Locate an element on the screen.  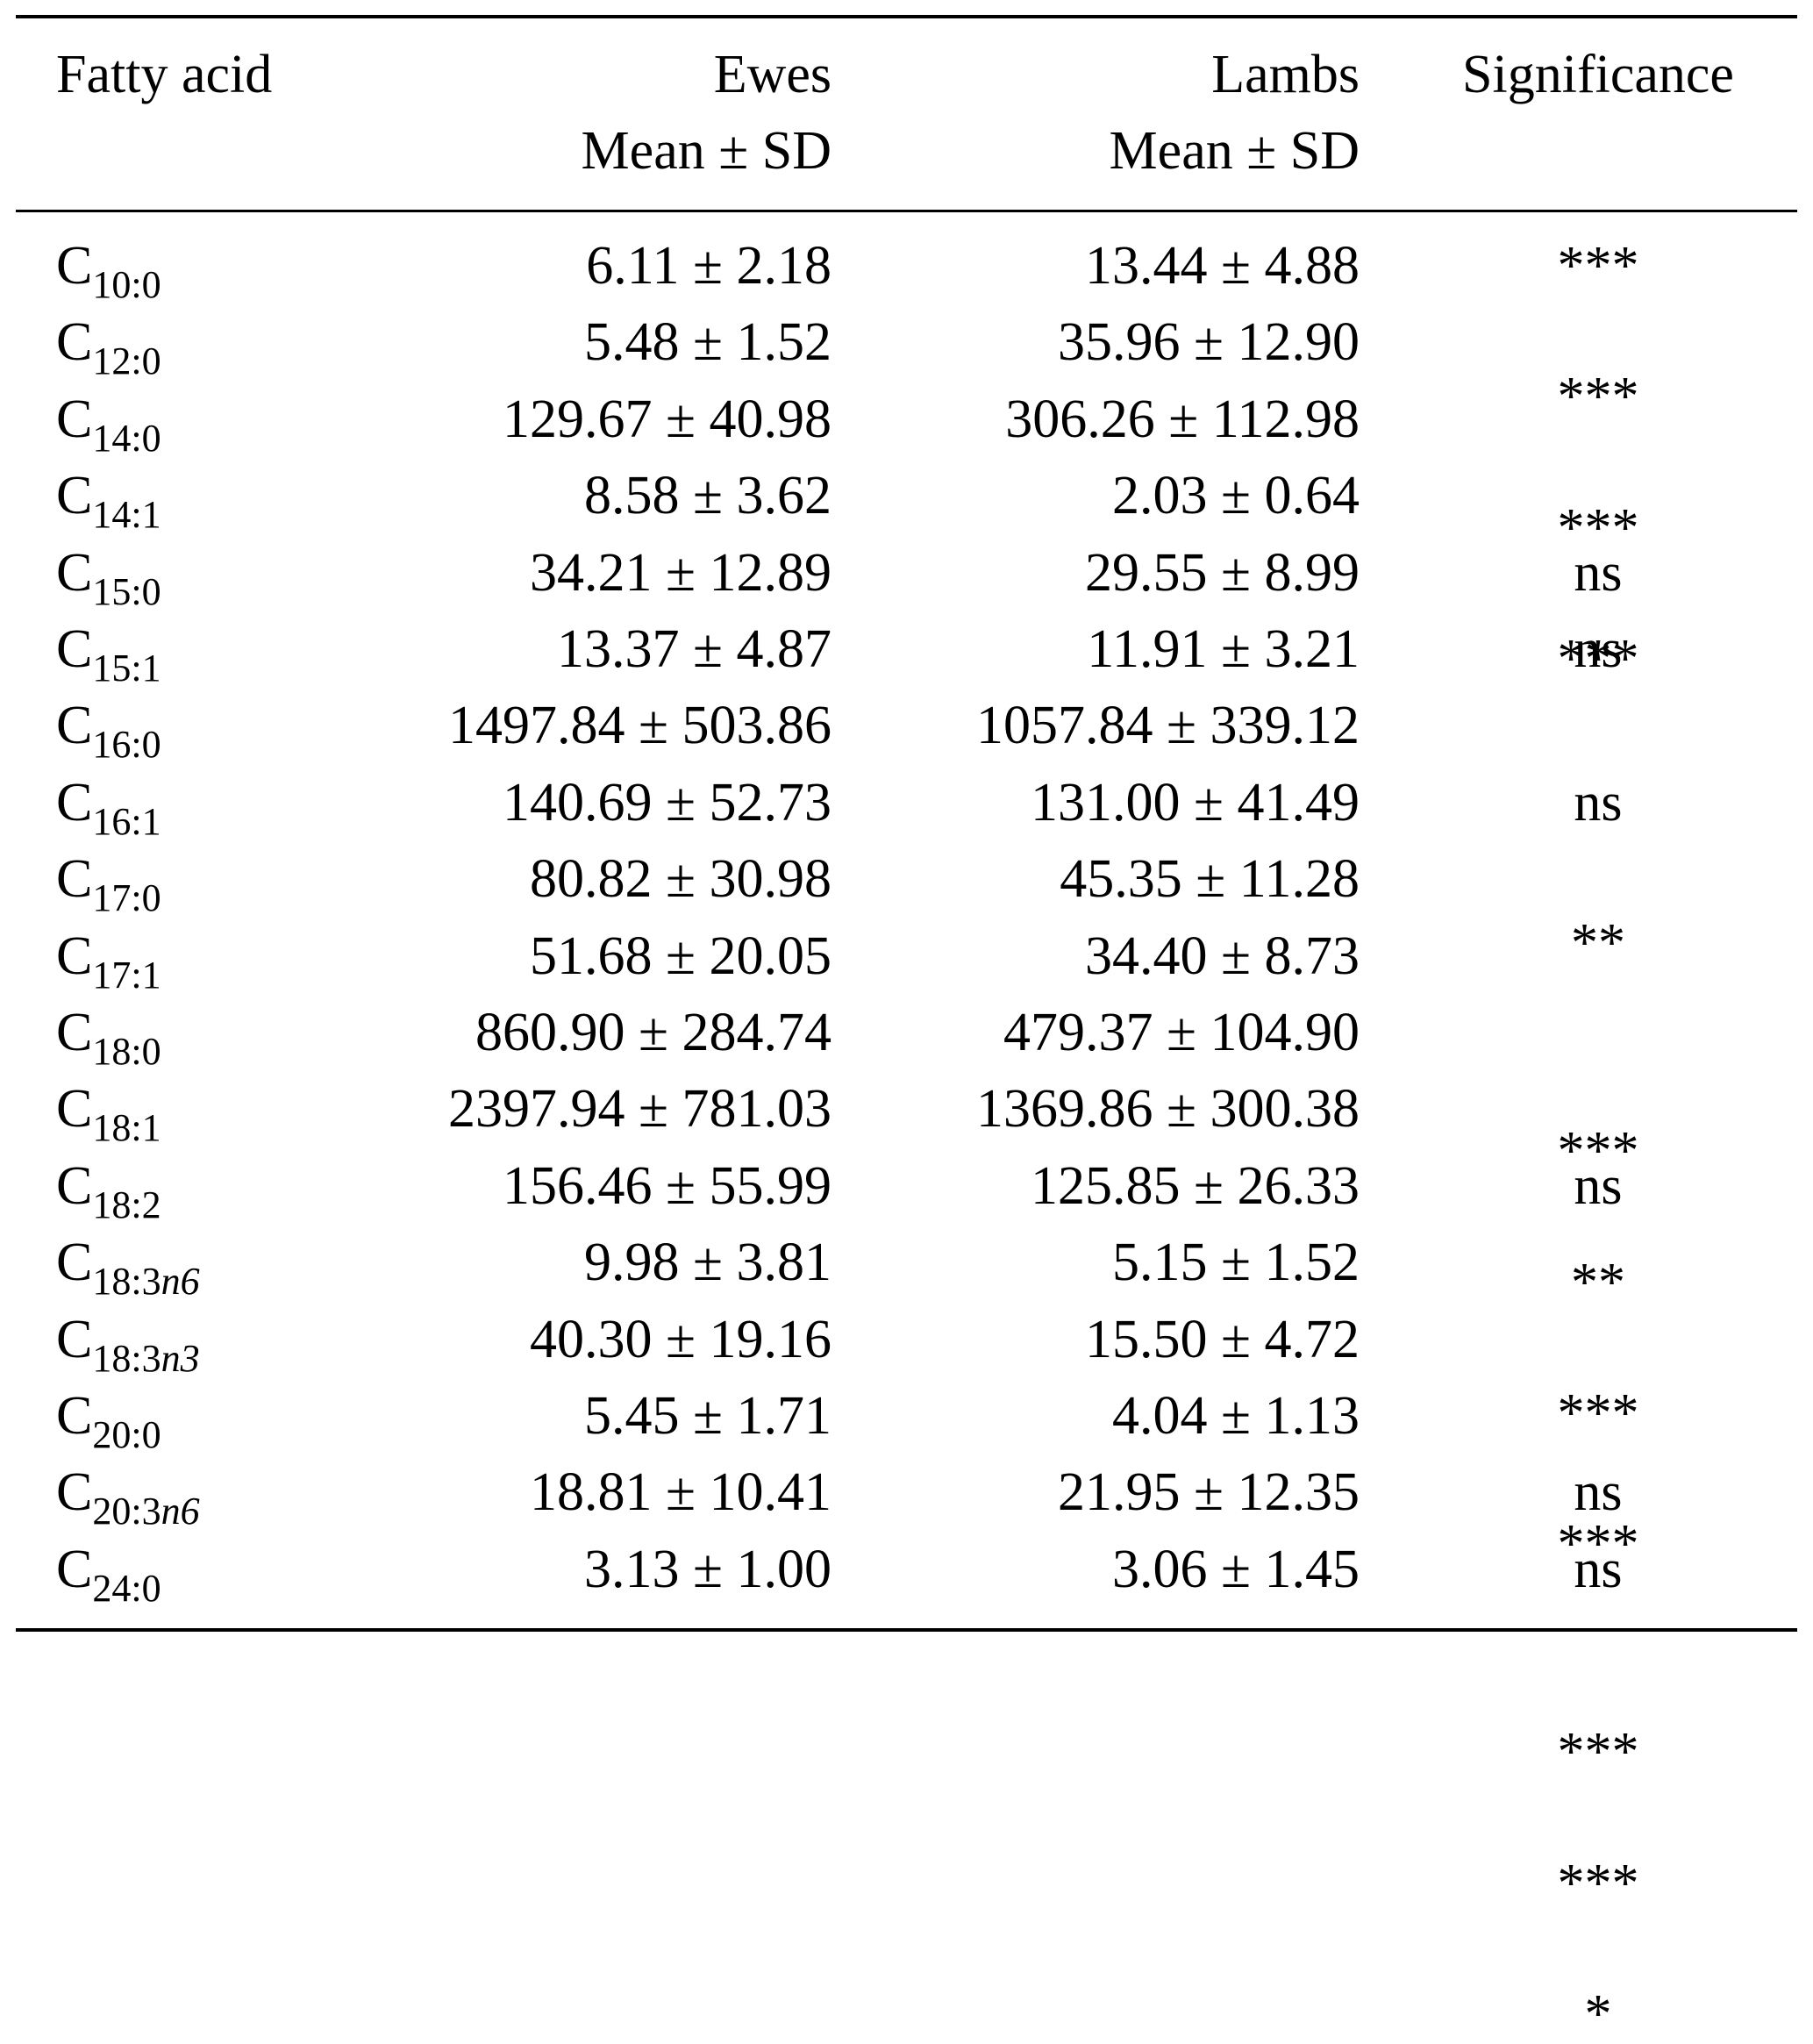
subscript-chain: 24:0 is located at coordinates (126, 1588).